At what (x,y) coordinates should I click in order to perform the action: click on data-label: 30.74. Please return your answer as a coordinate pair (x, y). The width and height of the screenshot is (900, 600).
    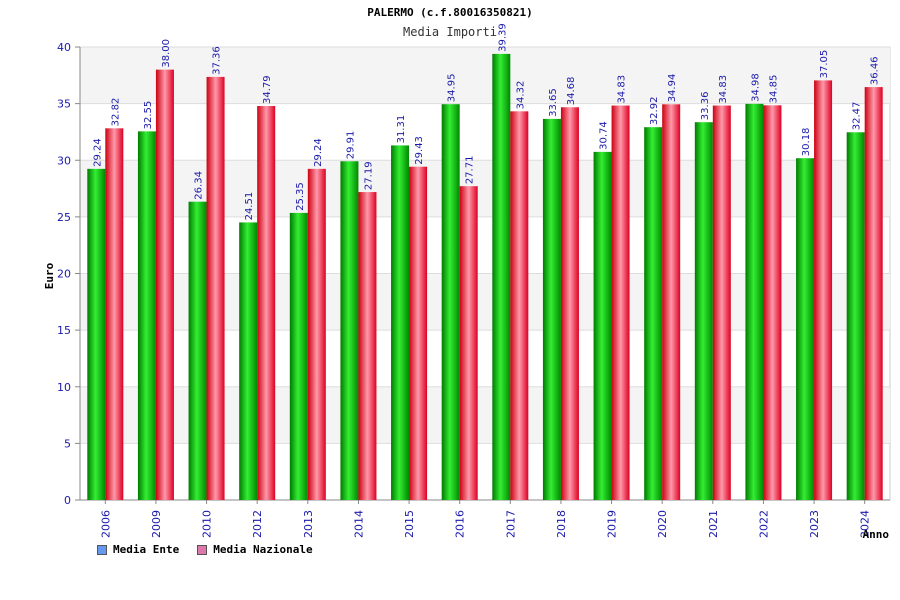
    Looking at the image, I should click on (604, 135).